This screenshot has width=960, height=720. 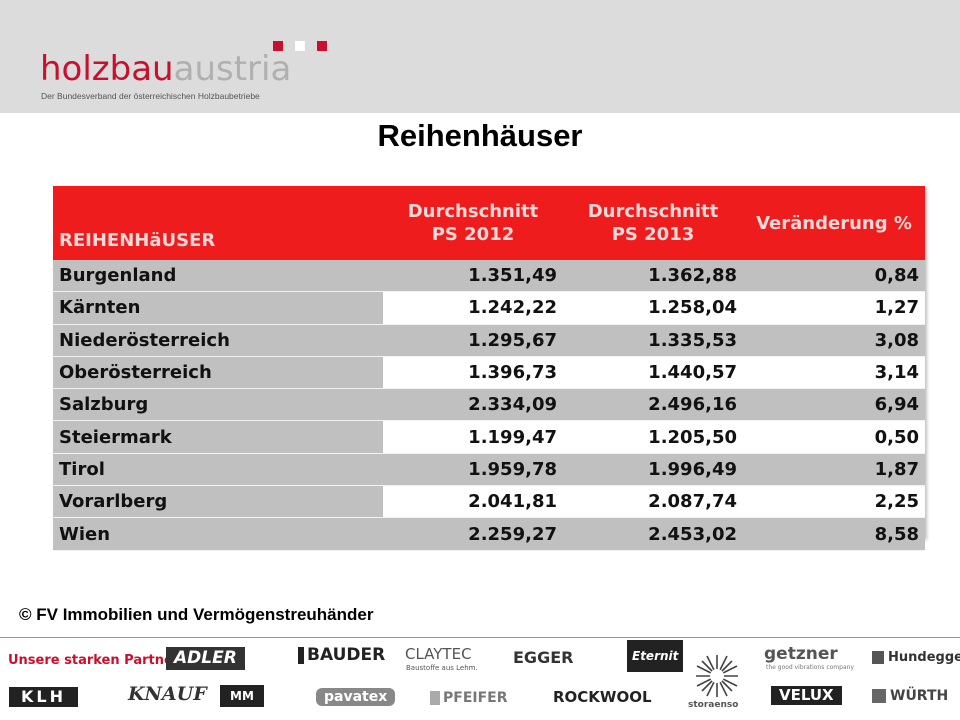 What do you see at coordinates (218, 470) in the screenshot?
I see `region-cell: Tirol` at bounding box center [218, 470].